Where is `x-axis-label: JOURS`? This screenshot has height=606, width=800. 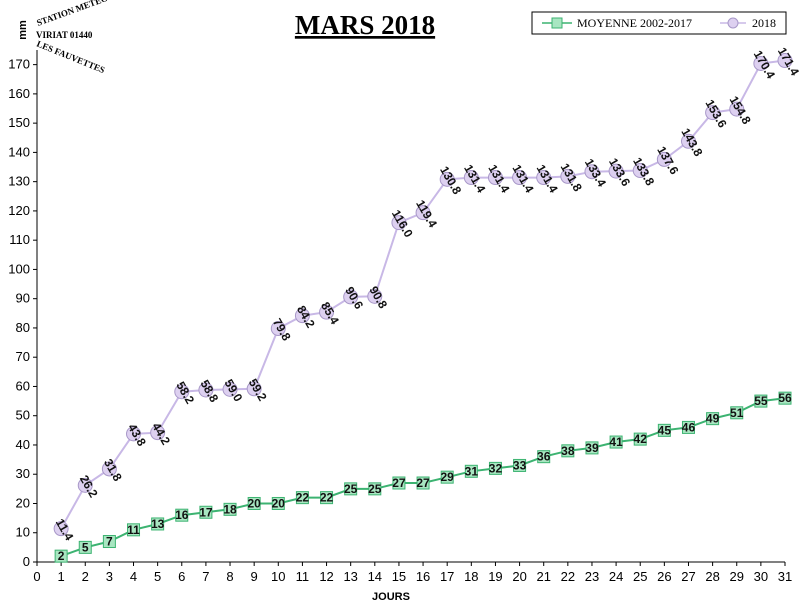
x-axis-label: JOURS is located at coordinates (391, 597).